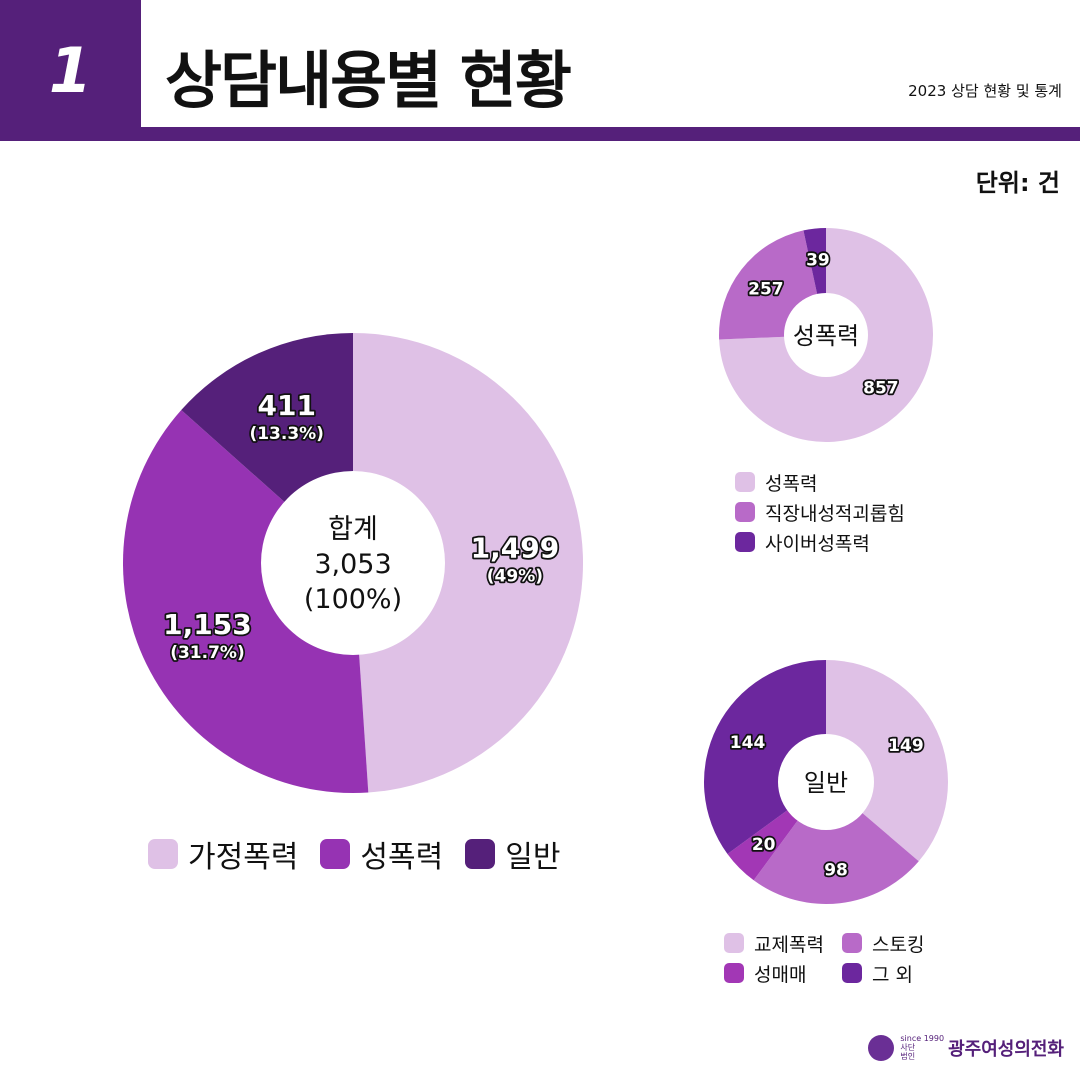 The height and width of the screenshot is (1080, 1080). I want to click on main-legend-item: 가정폭력, so click(223, 854).